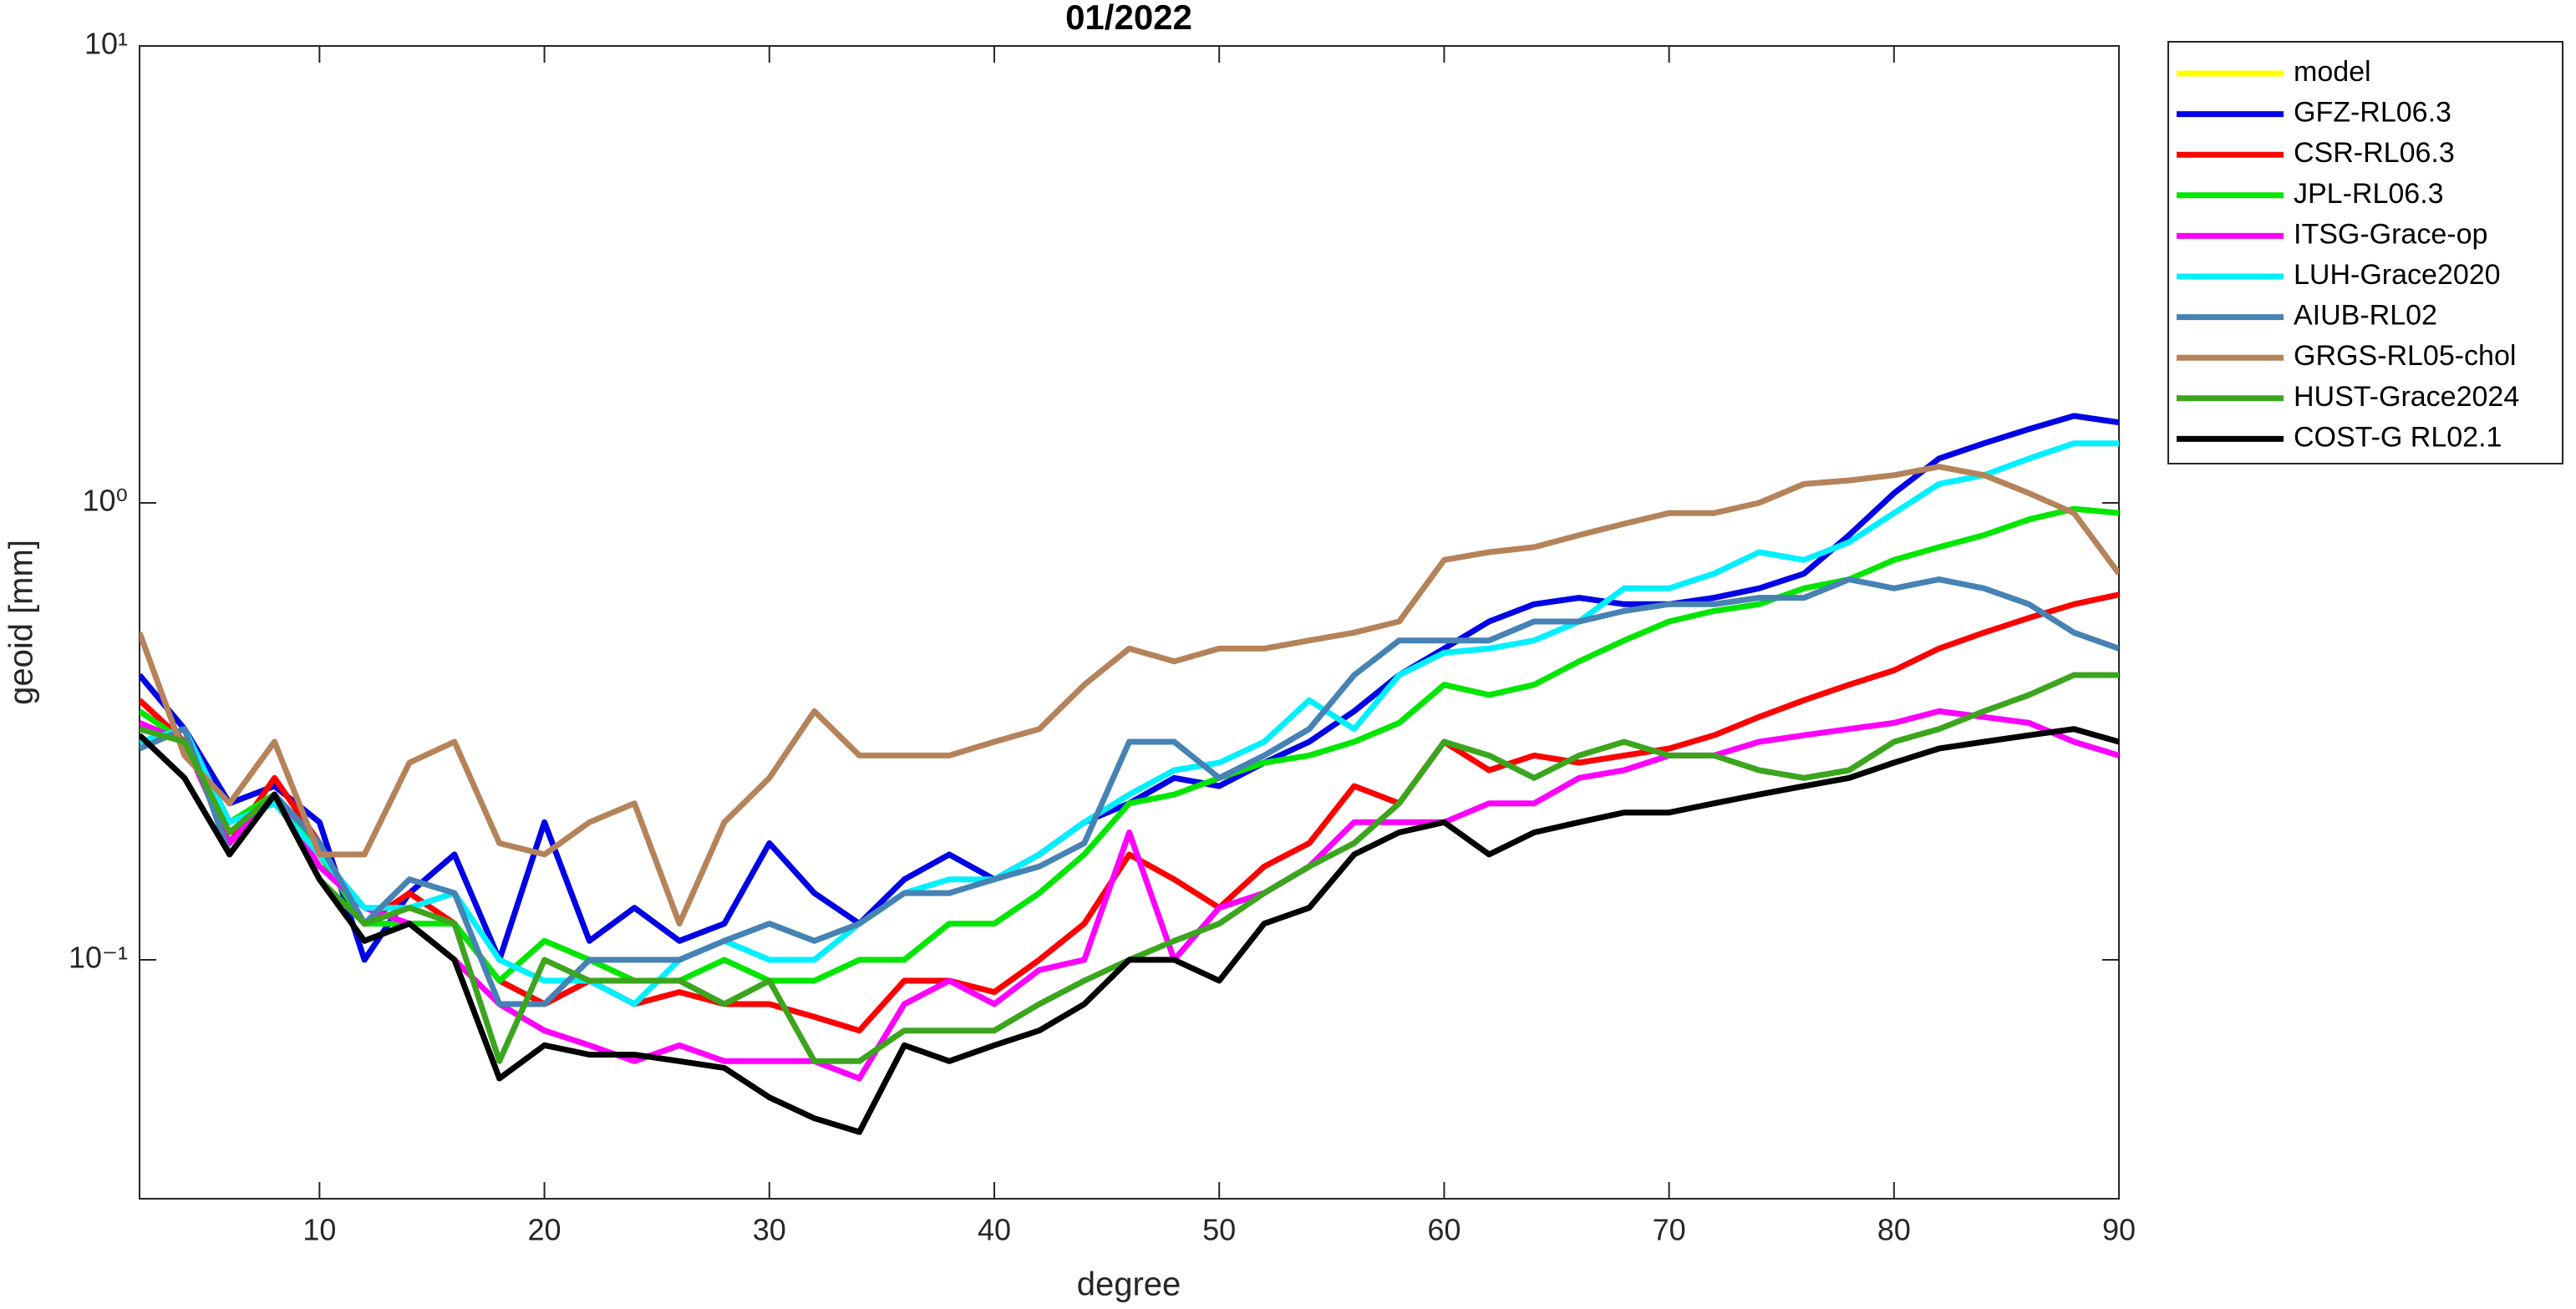 This screenshot has width=2576, height=1309. What do you see at coordinates (21, 622) in the screenshot?
I see `y-axis-label: geoid [mm]` at bounding box center [21, 622].